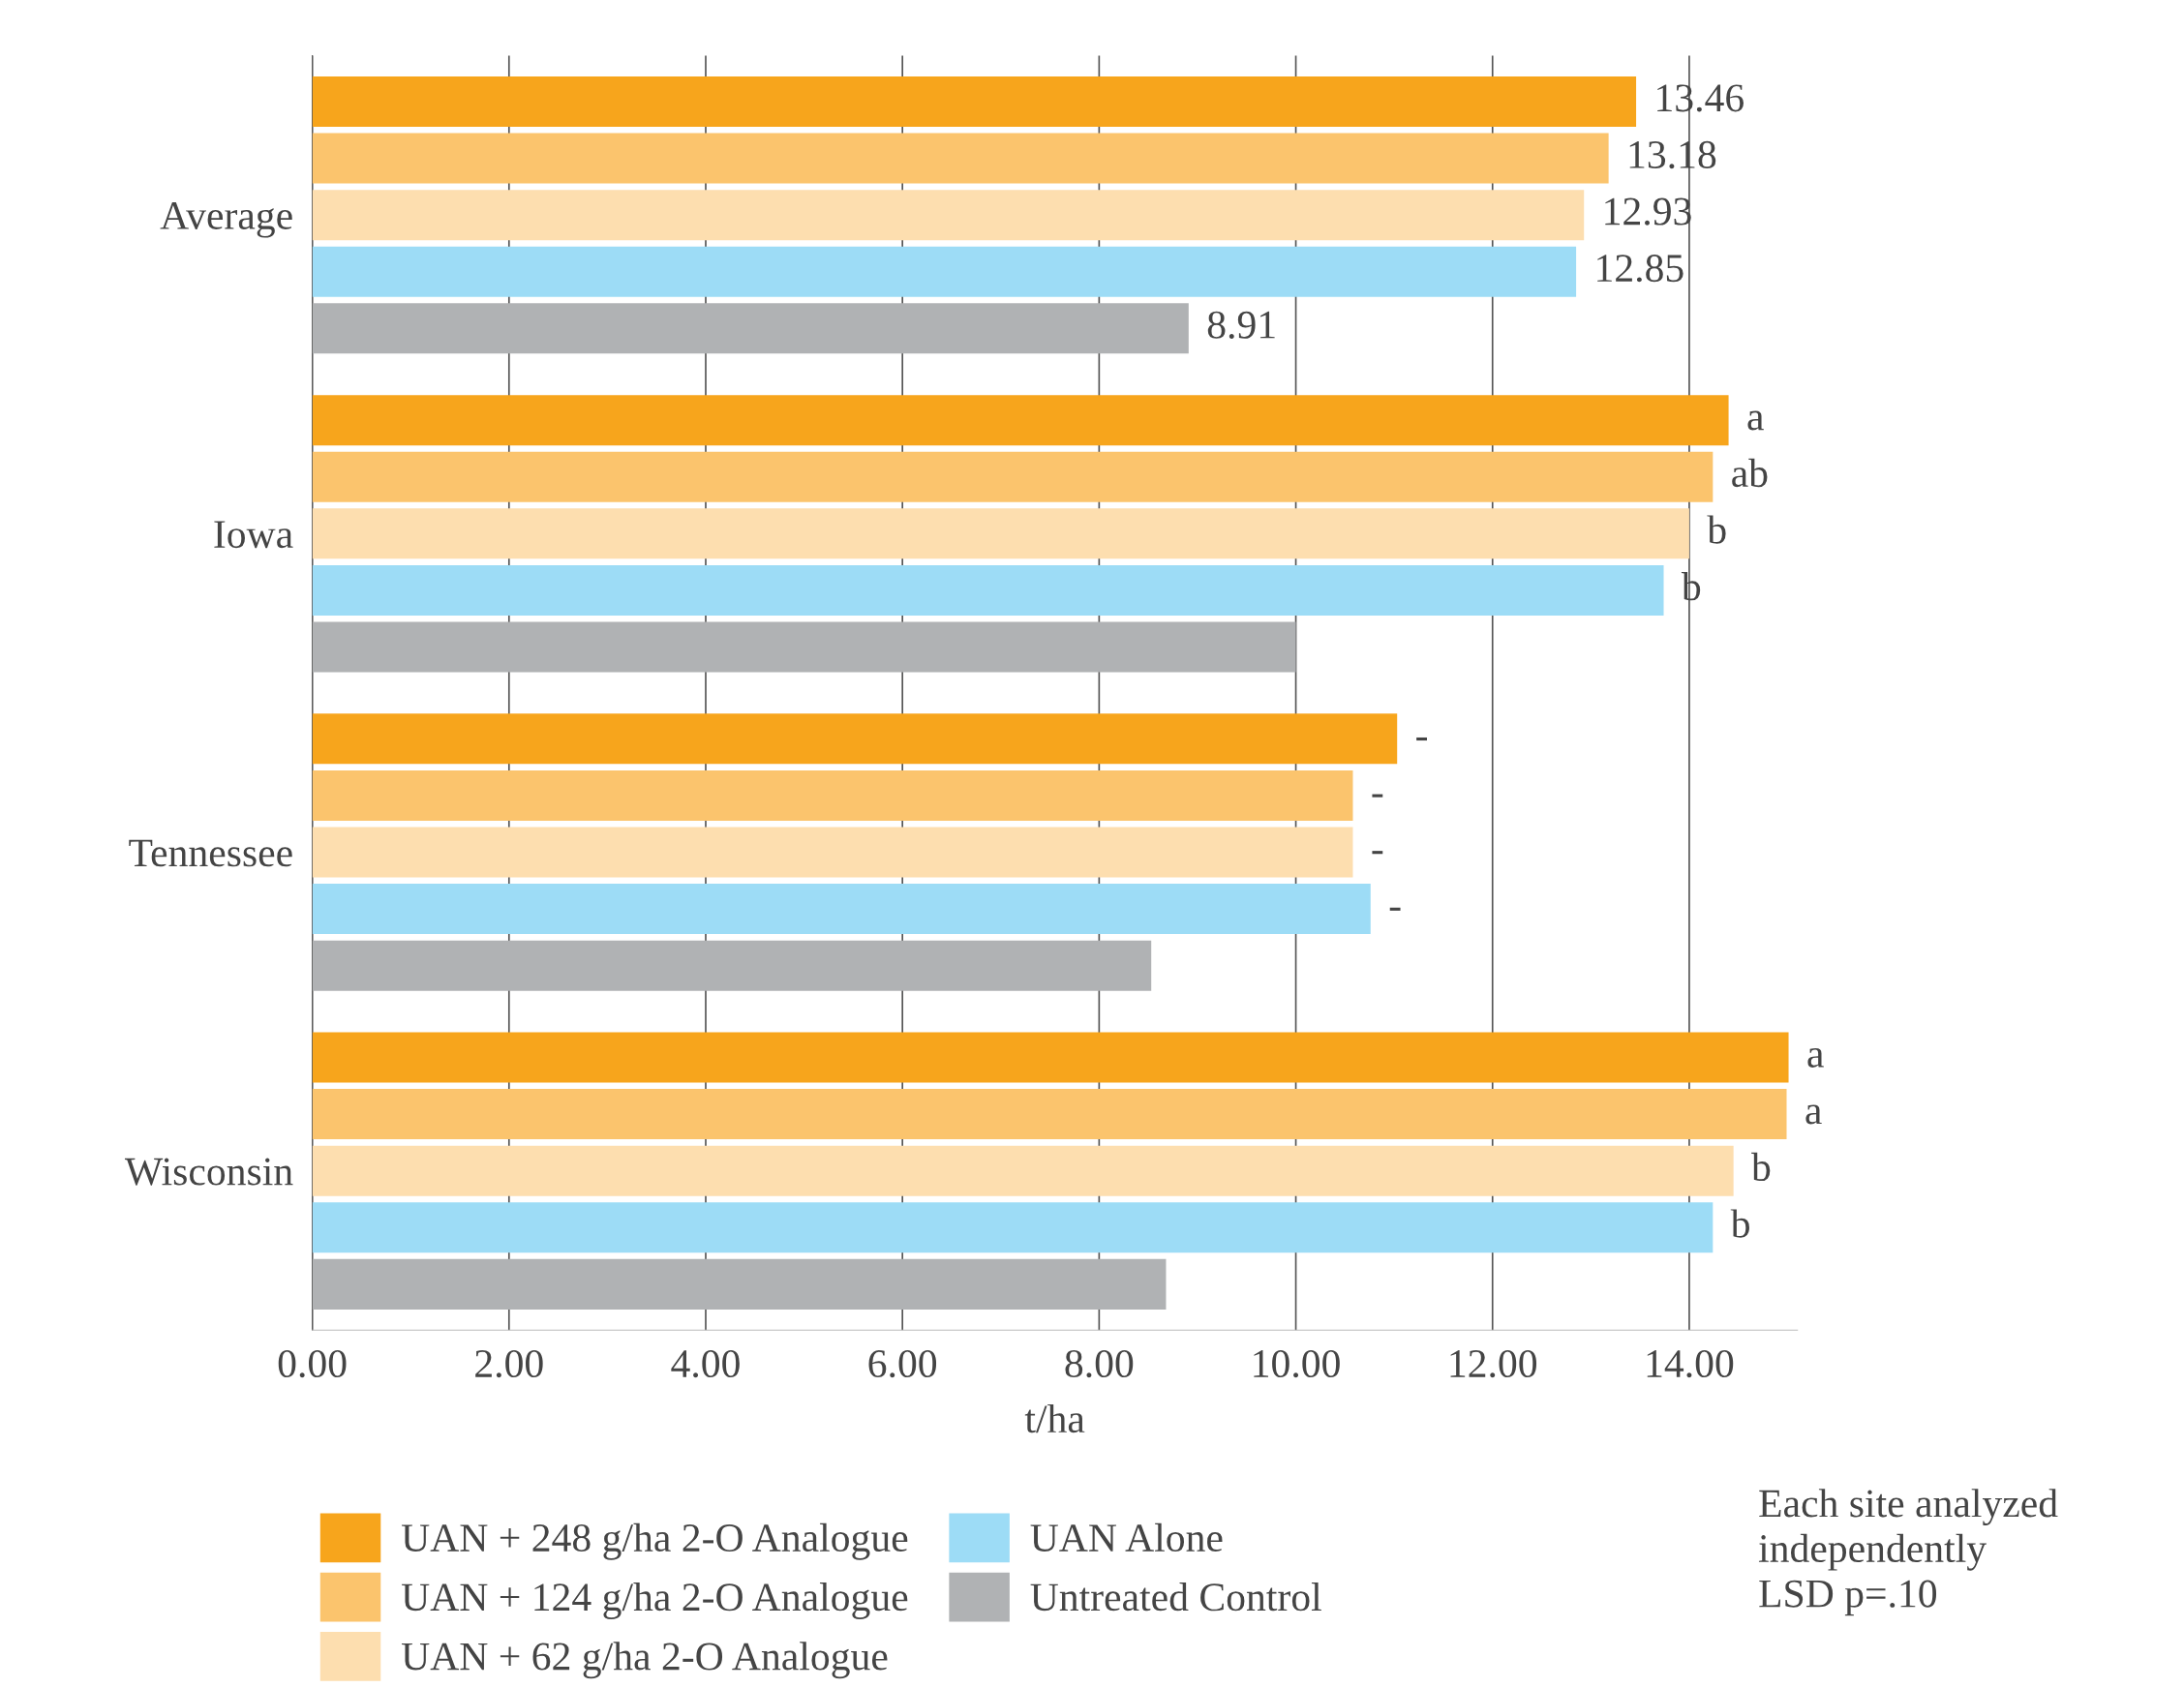 This screenshot has width=2184, height=1688. What do you see at coordinates (706, 1363) in the screenshot?
I see `x-tick-label: 4.00` at bounding box center [706, 1363].